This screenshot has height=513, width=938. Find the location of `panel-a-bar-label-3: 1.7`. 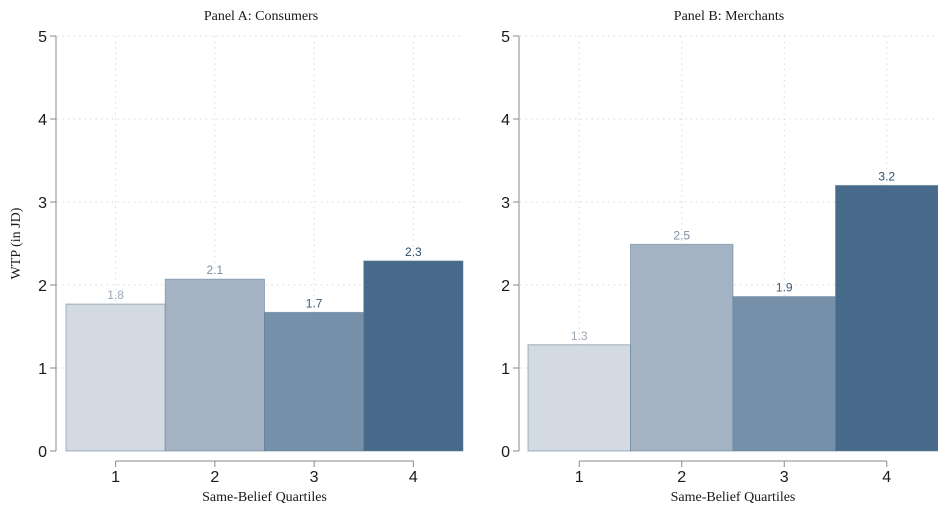

panel-a-bar-label-3: 1.7 is located at coordinates (314, 303).